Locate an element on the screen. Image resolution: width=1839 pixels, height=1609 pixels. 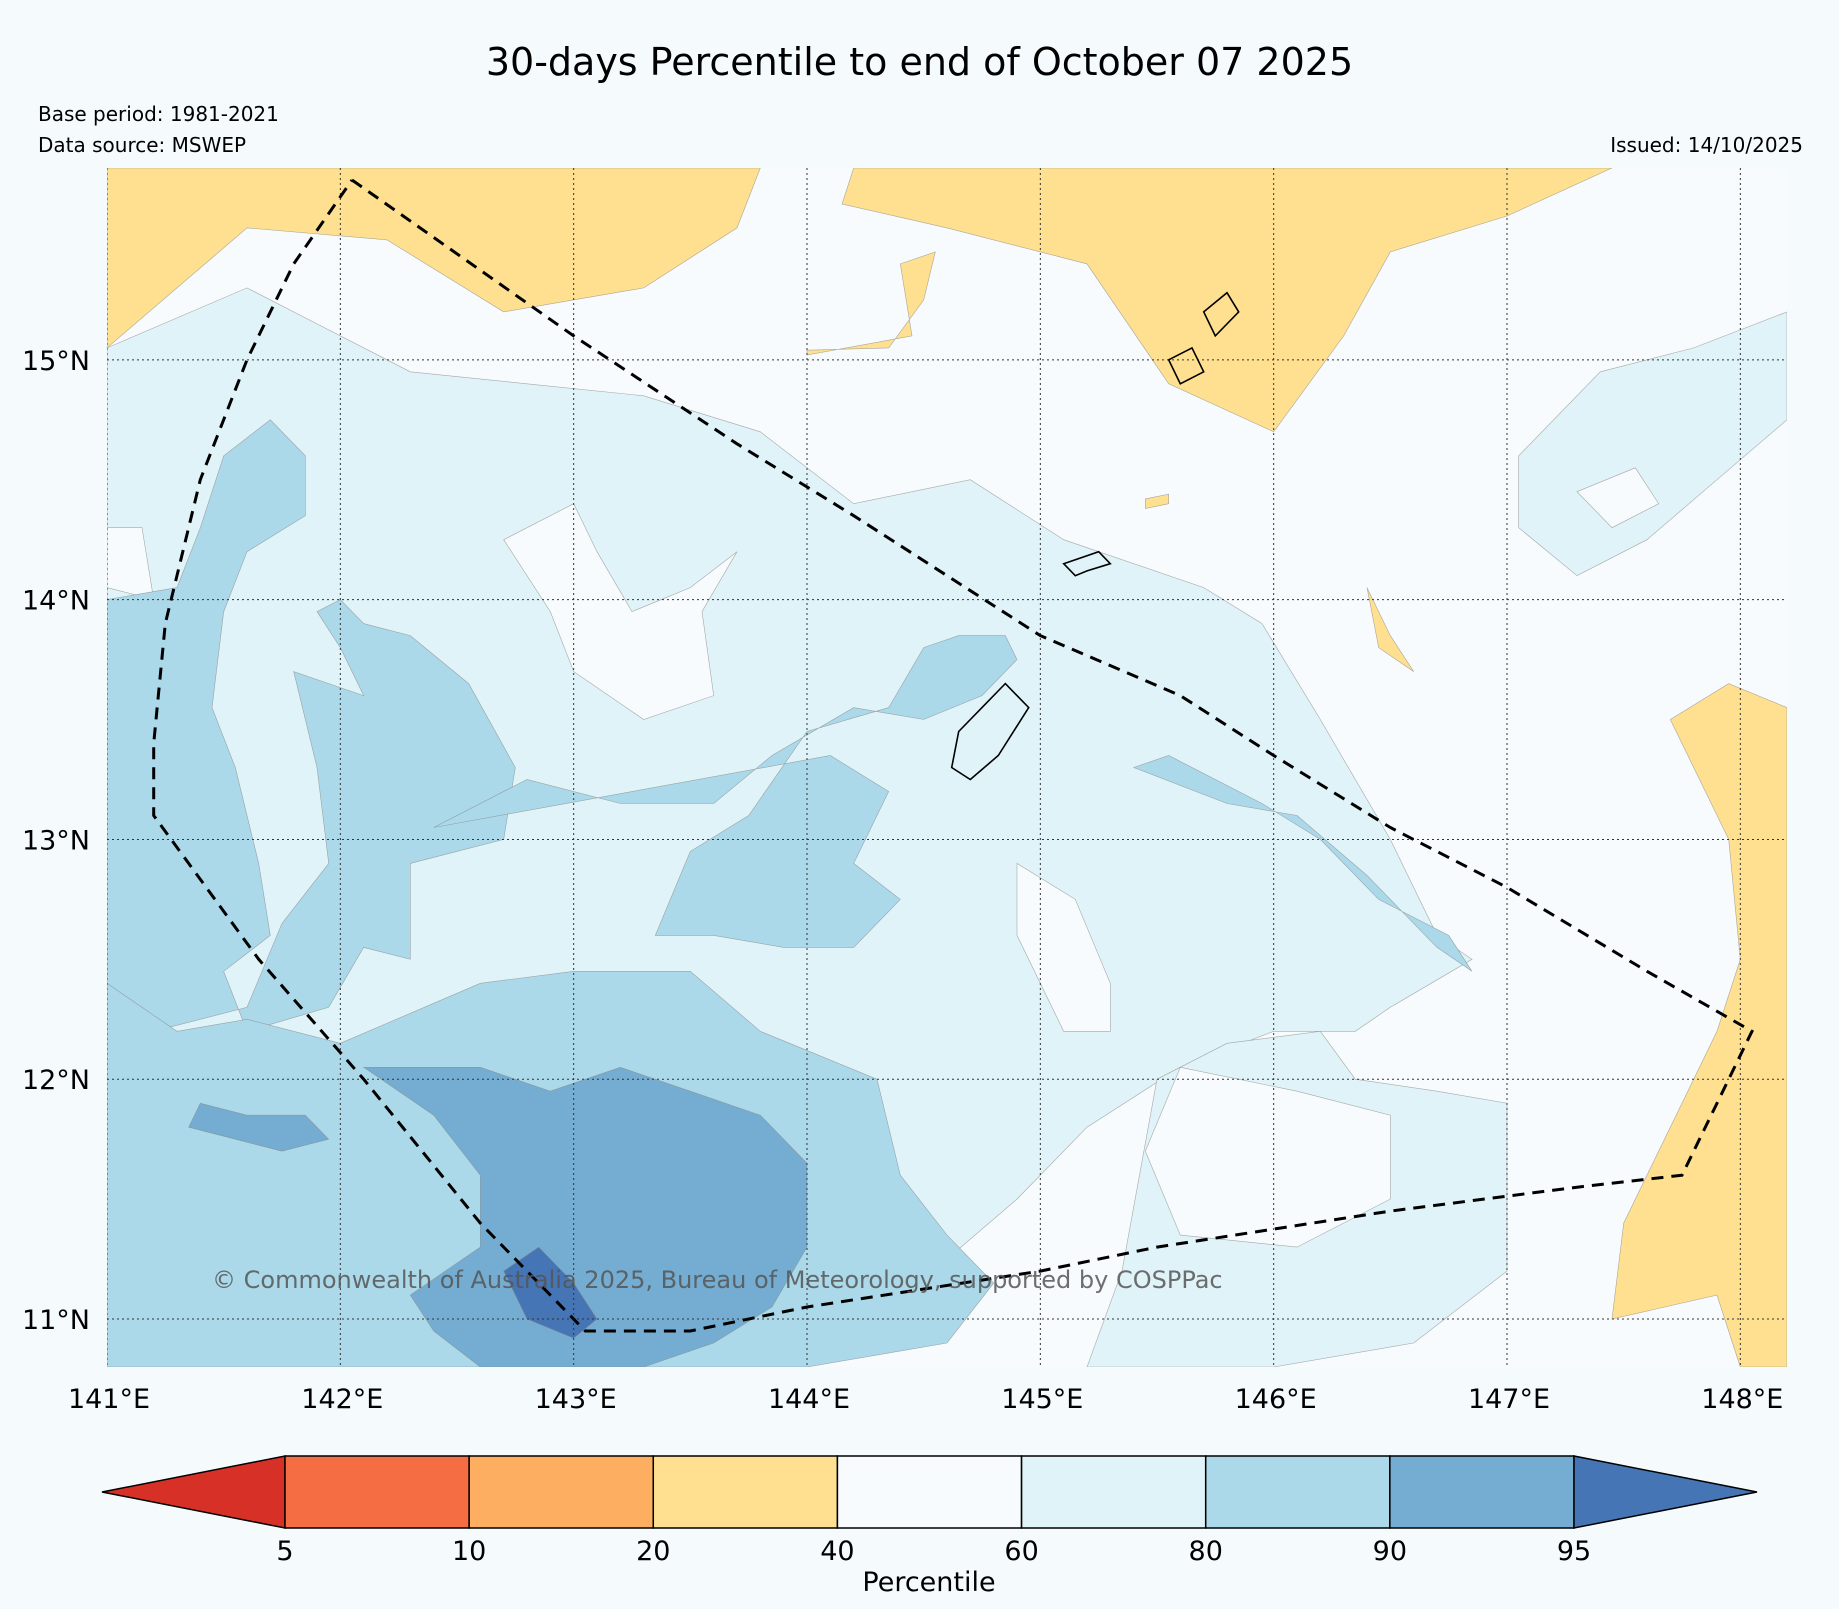
lon-tick-label: 144°E is located at coordinates (809, 1399).